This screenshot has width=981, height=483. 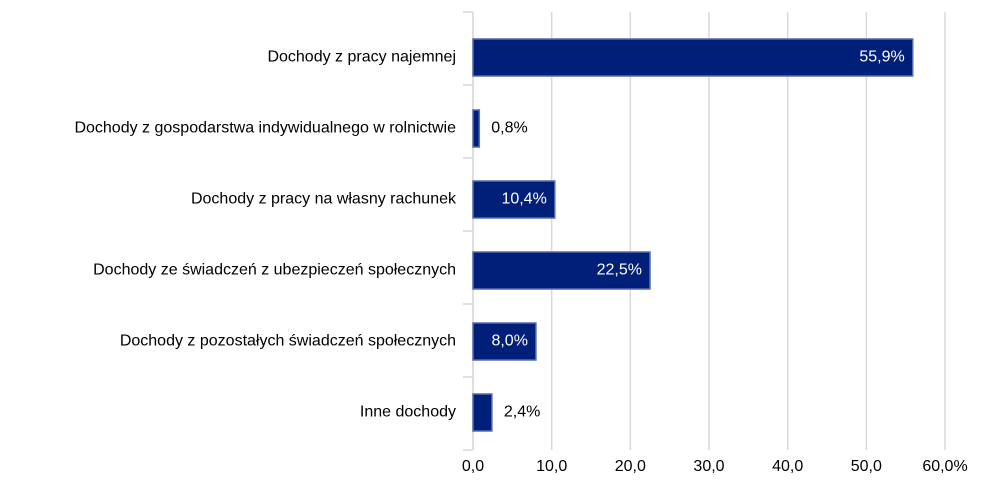 I want to click on value-label: 10,4%, so click(x=523, y=199).